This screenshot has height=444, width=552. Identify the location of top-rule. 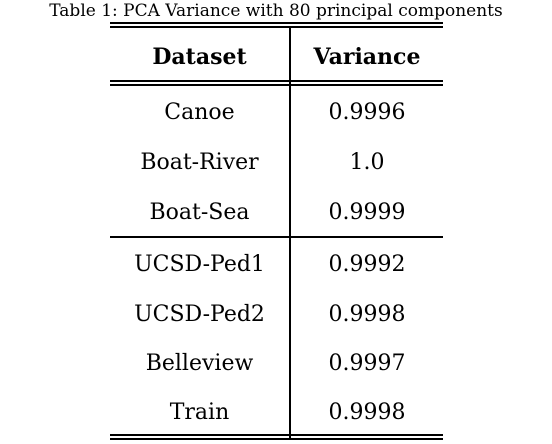
(276, 23).